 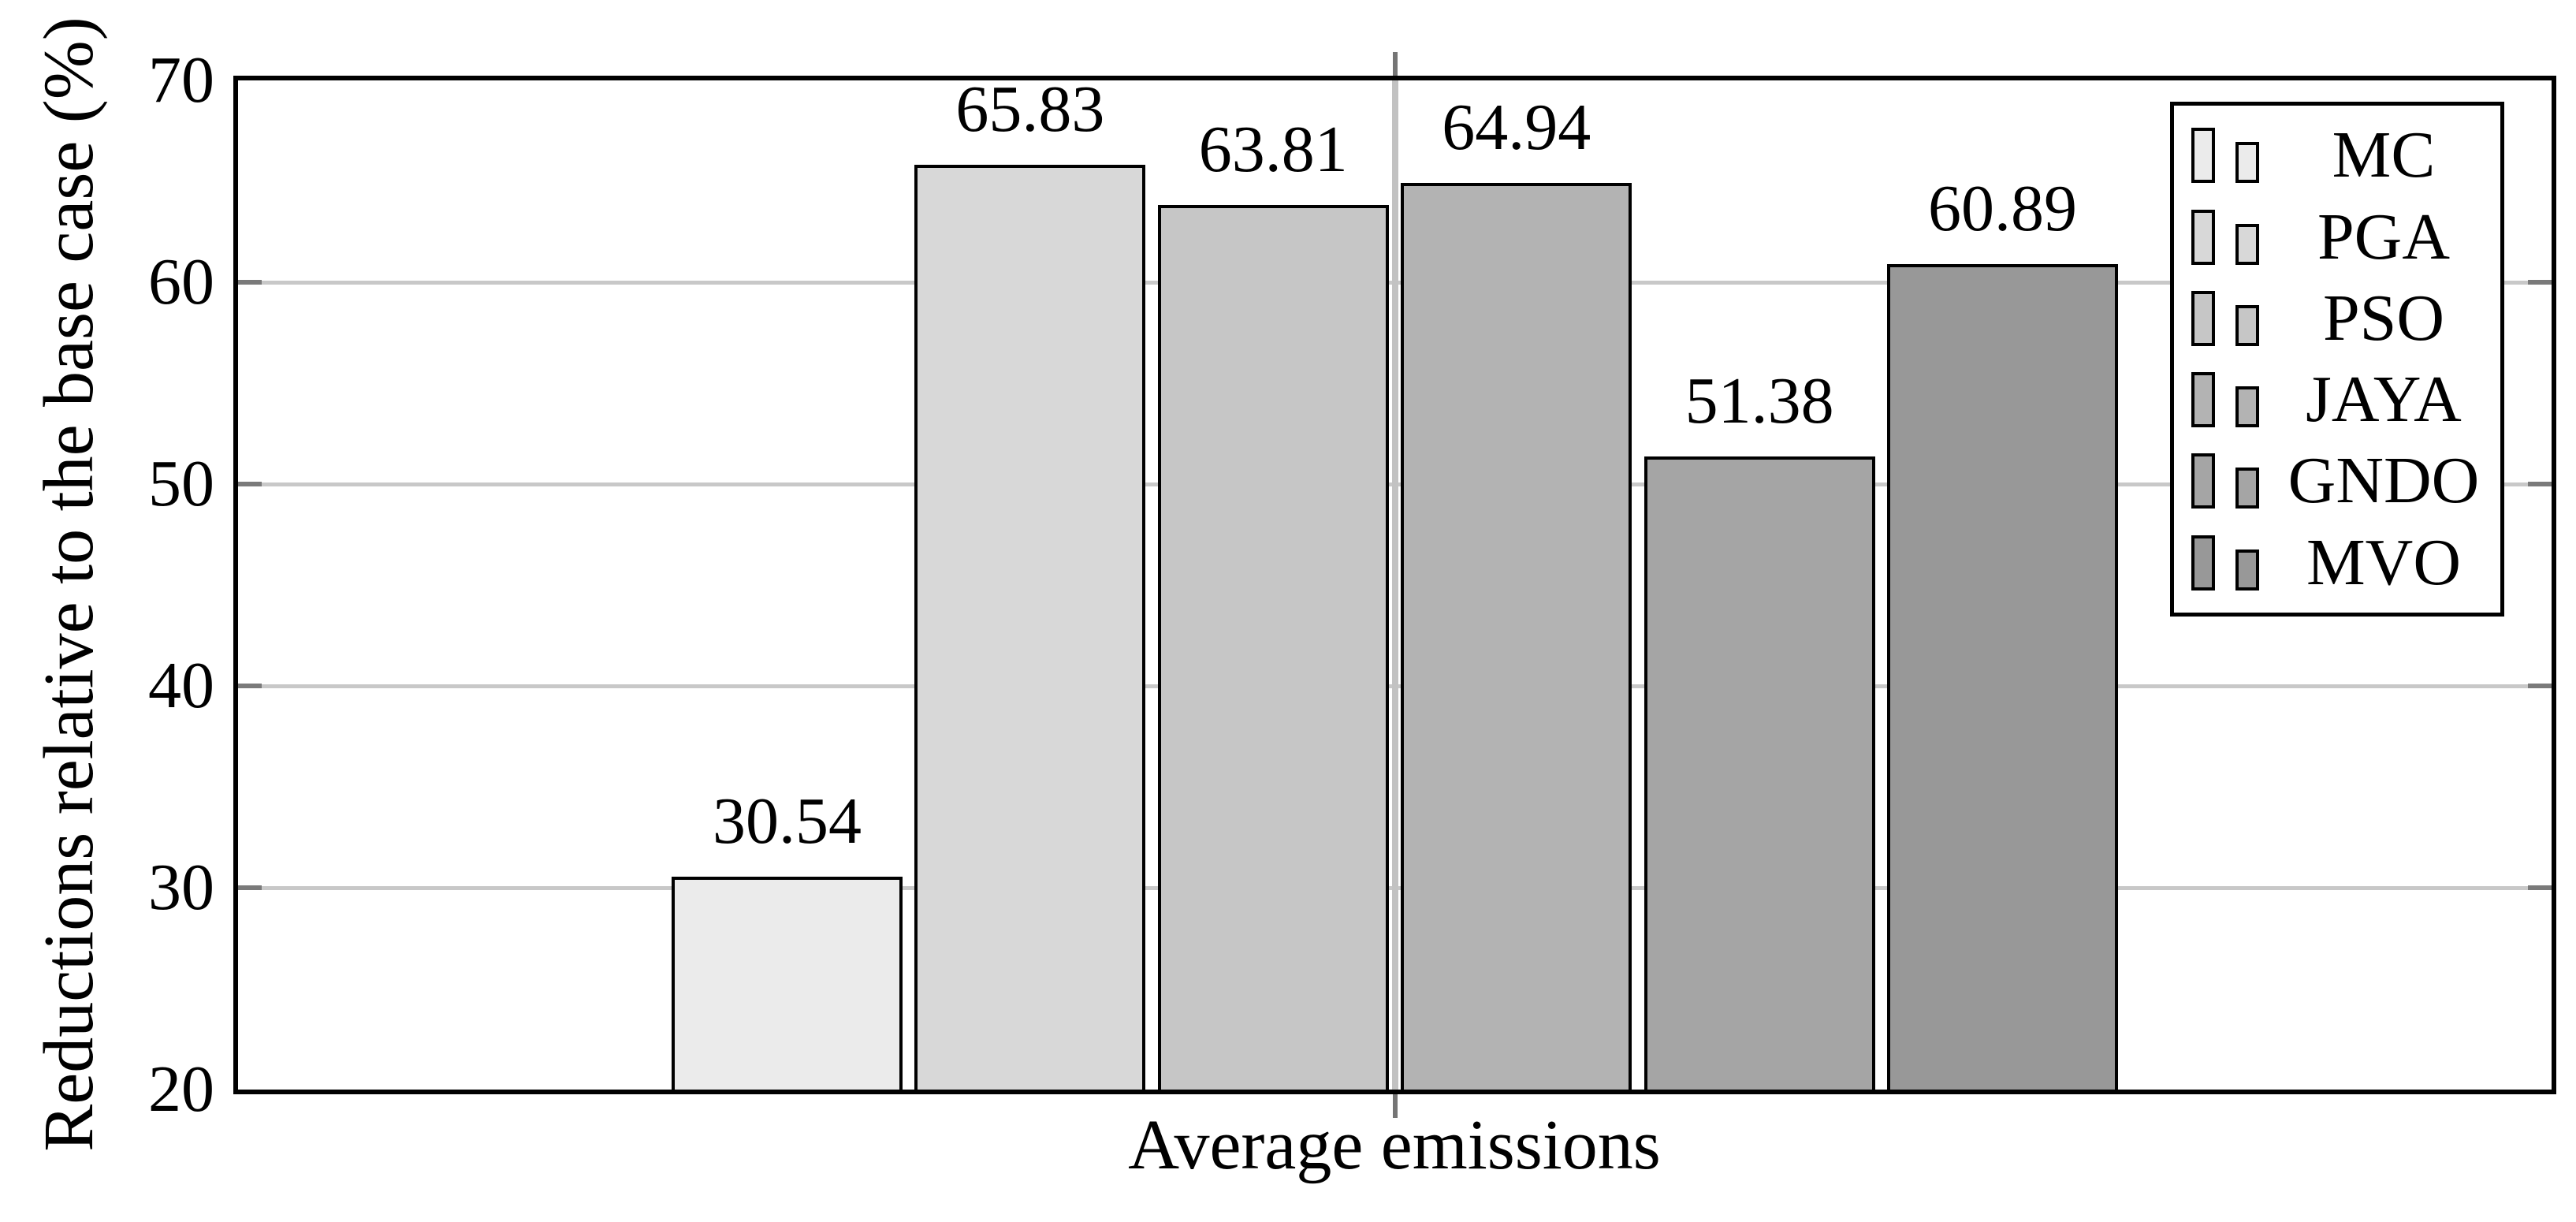 I want to click on x-tick-mark-top, so click(x=1395, y=64).